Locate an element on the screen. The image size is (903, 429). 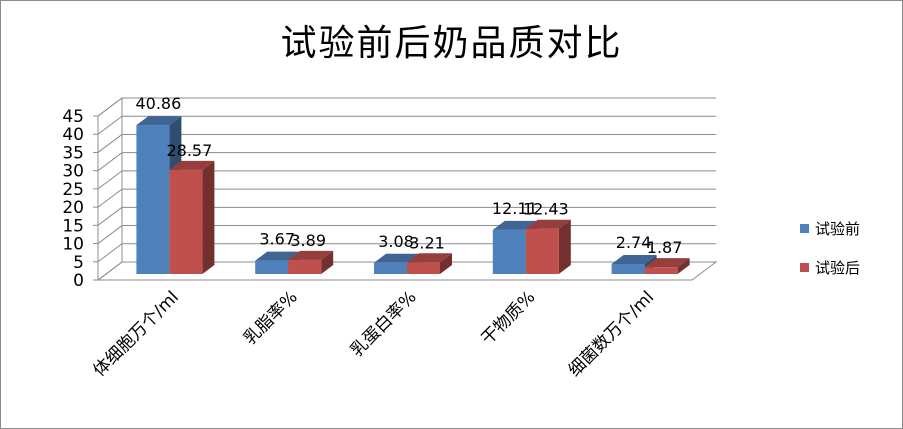
y-tick-label: 0 is located at coordinates (78, 281).